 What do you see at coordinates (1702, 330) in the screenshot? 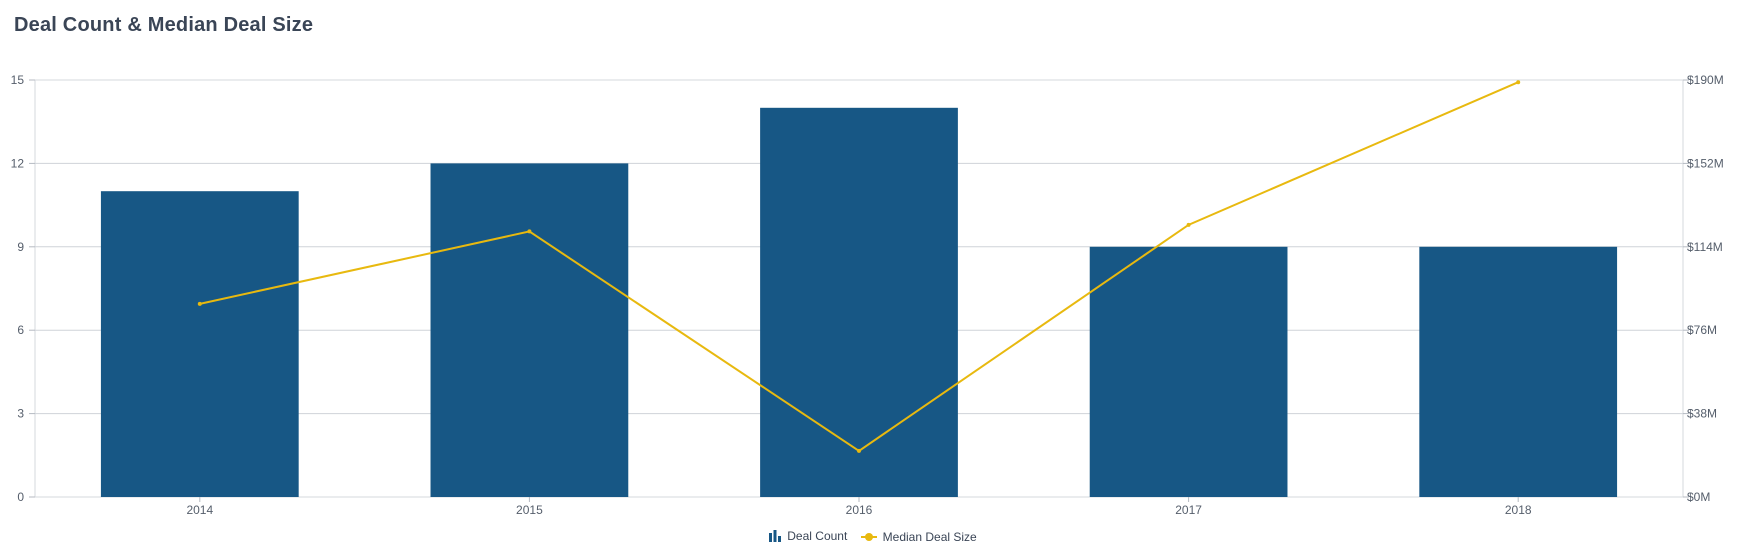
I see `y-right-tick-label: $76M` at bounding box center [1702, 330].